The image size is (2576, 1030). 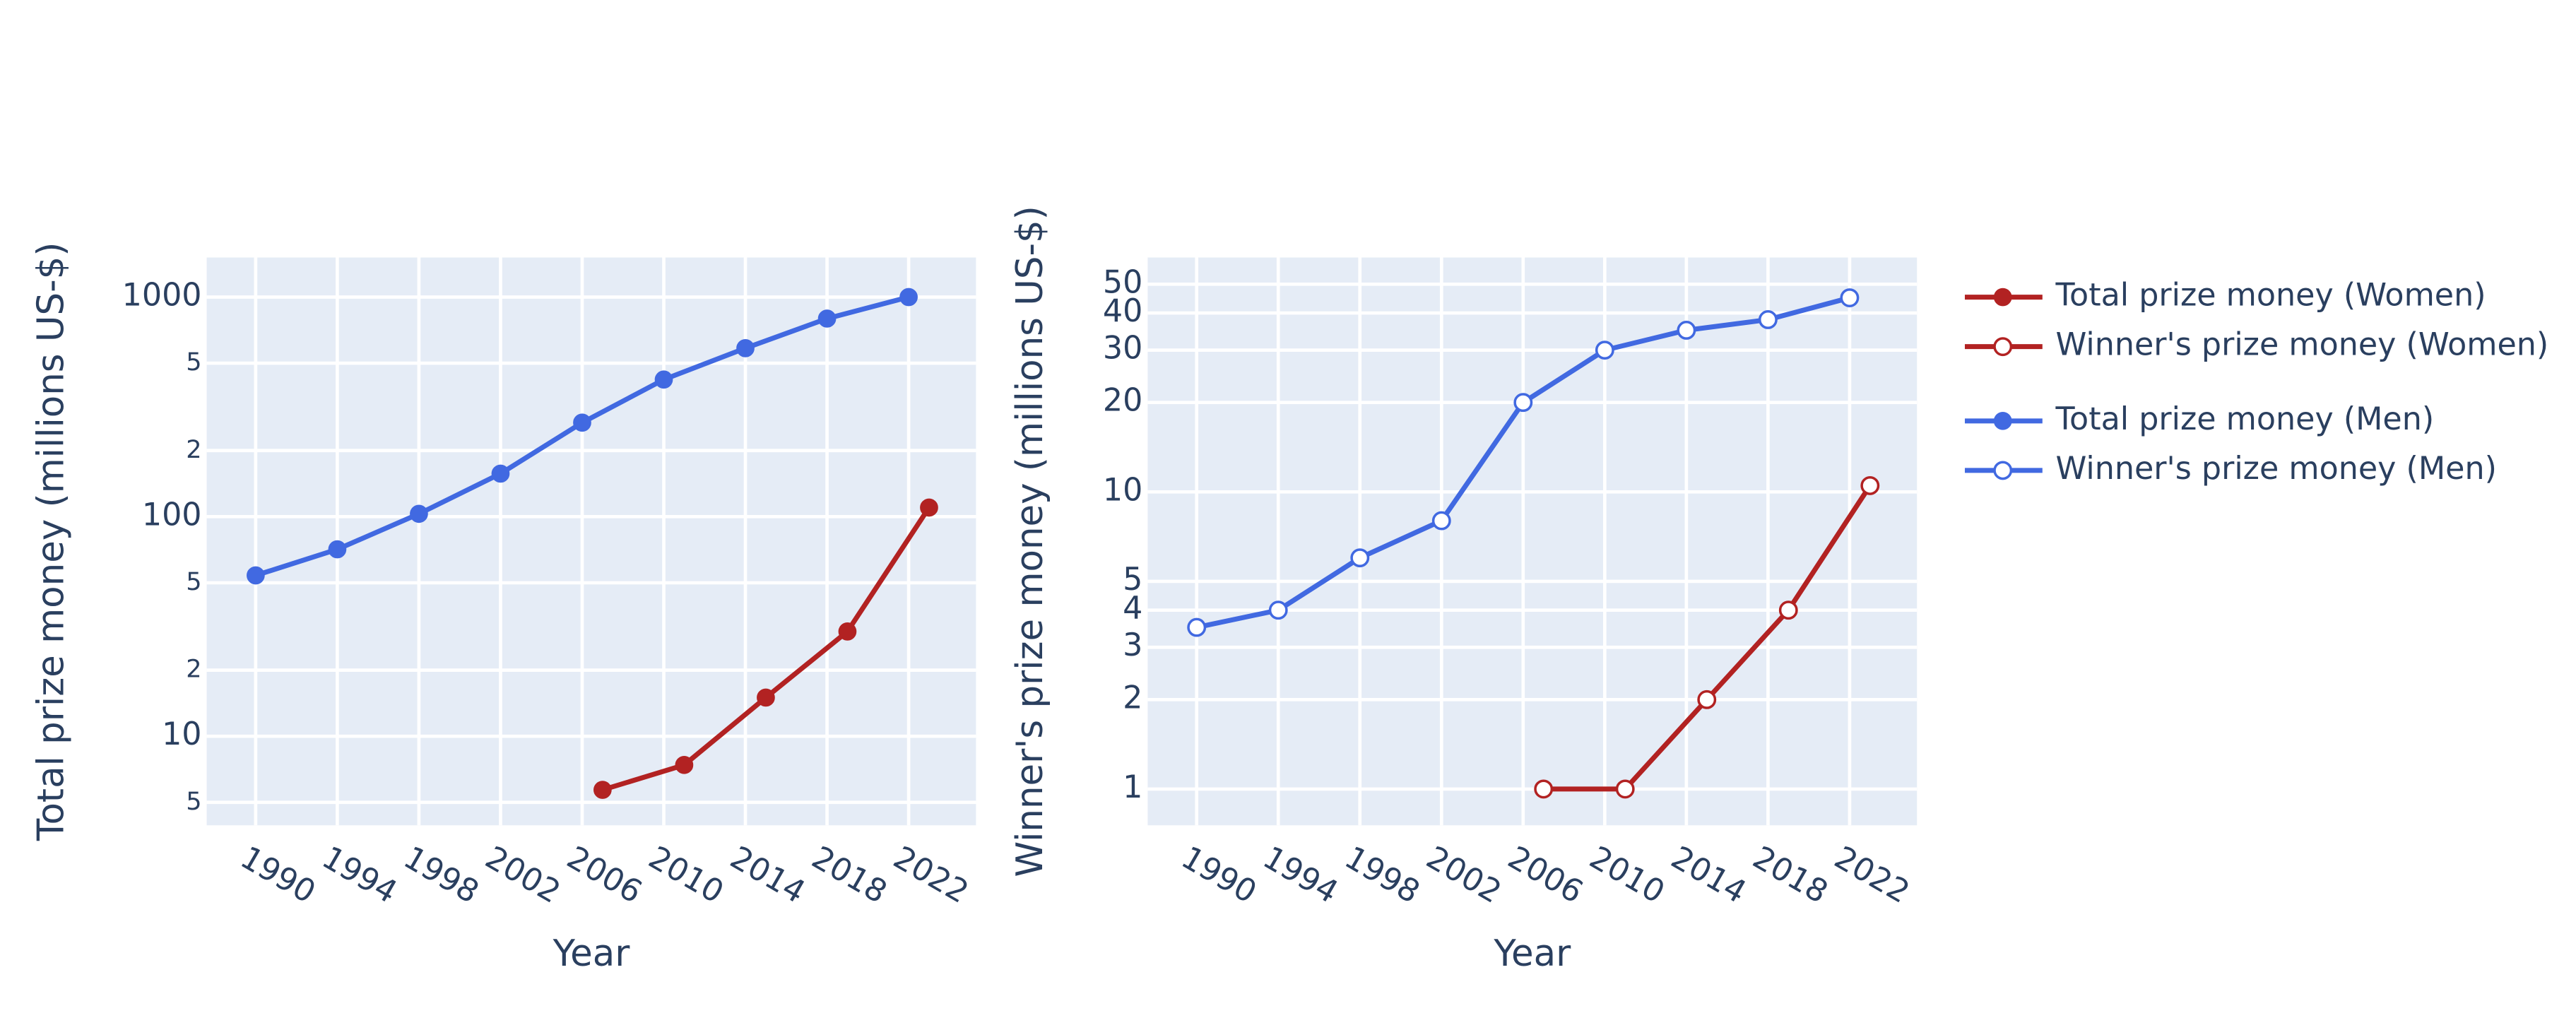 I want to click on y-axis-title: Total prize money (millions US-$), so click(x=51, y=542).